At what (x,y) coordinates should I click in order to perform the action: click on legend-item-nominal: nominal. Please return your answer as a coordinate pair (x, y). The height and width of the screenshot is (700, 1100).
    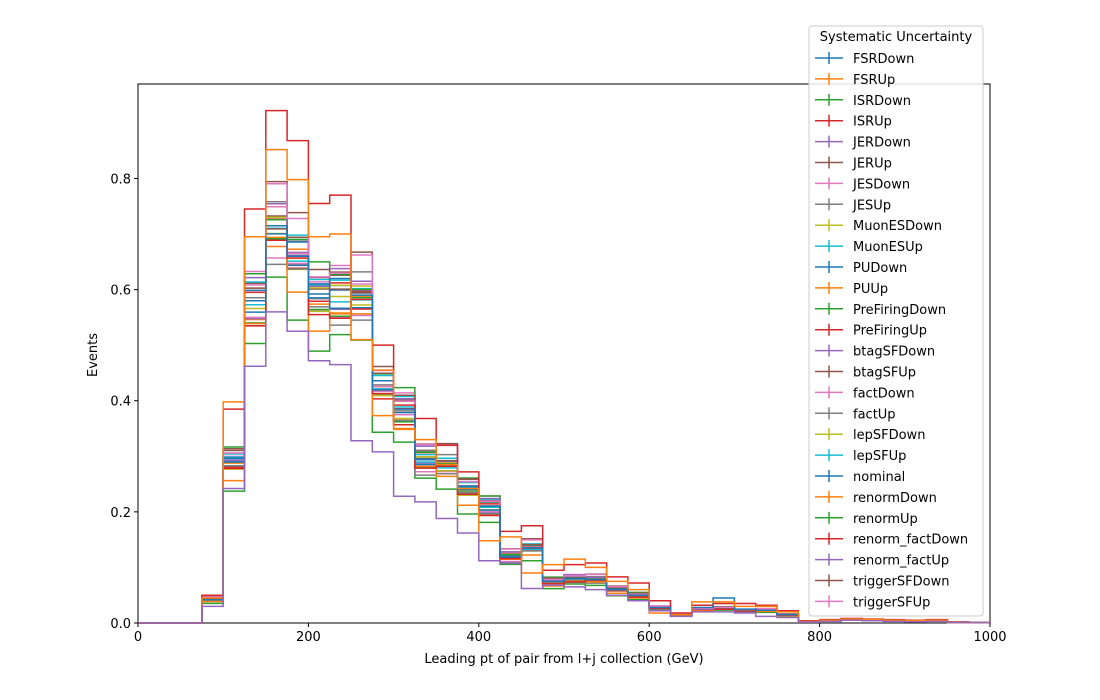
    Looking at the image, I should click on (860, 477).